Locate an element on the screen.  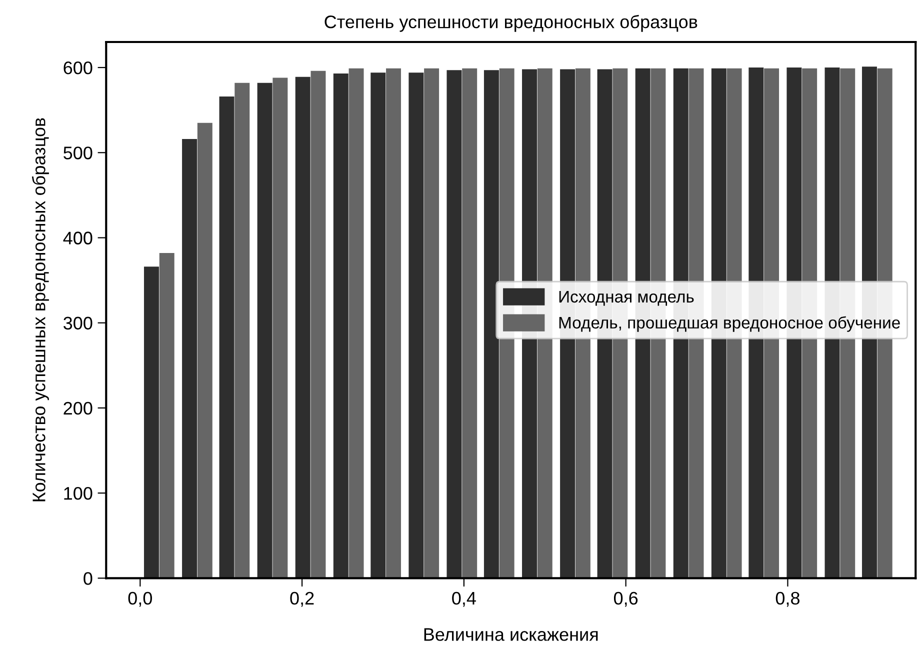
x-tick-label: 0,2 is located at coordinates (302, 599).